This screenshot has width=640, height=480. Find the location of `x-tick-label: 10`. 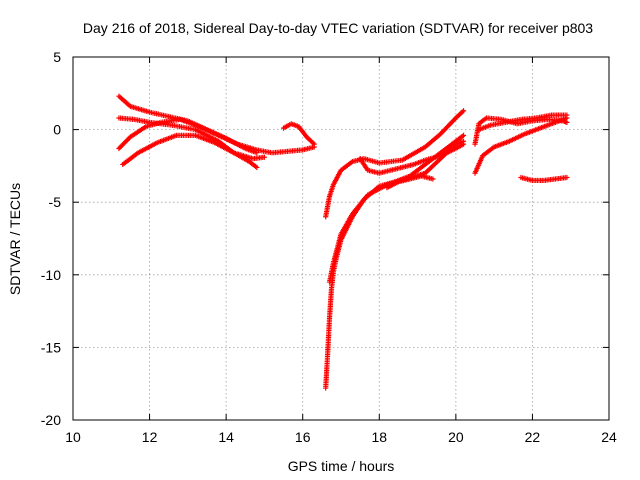

x-tick-label: 10 is located at coordinates (73, 437).